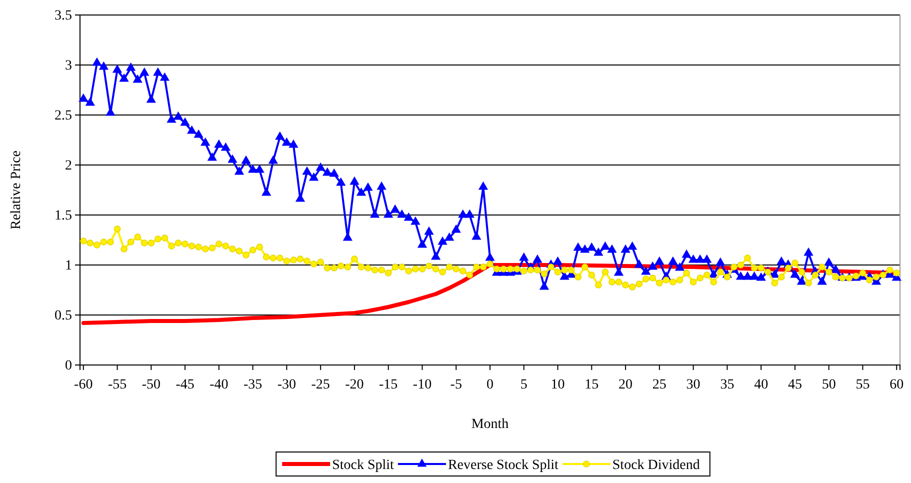  What do you see at coordinates (63, 316) in the screenshot?
I see `y-tick-label: 0.5` at bounding box center [63, 316].